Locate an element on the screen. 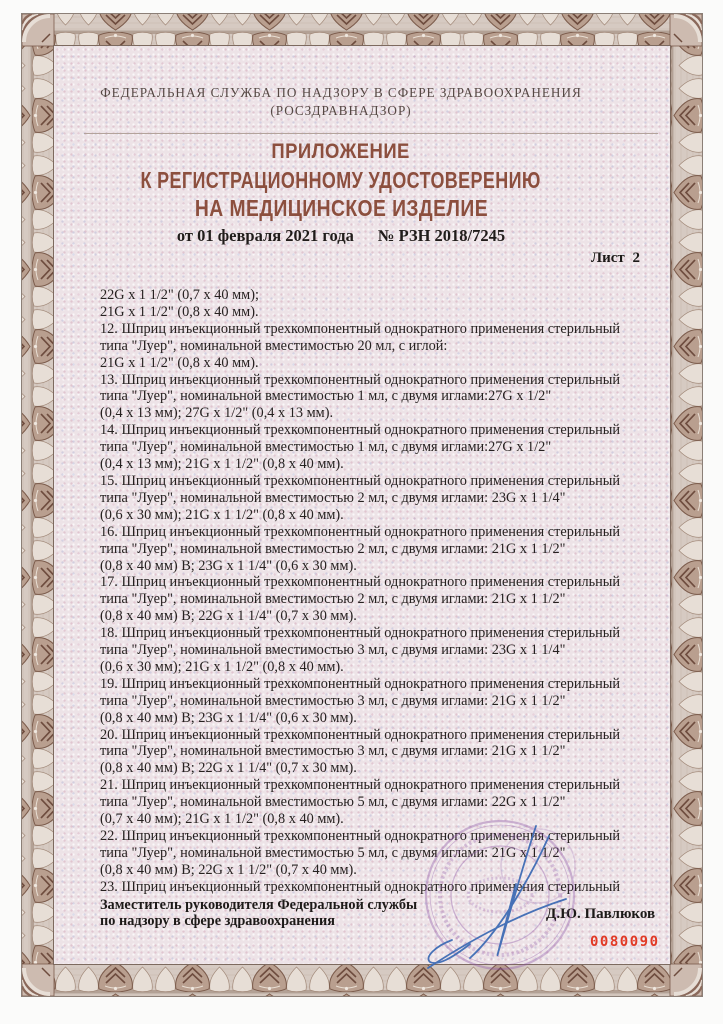 The height and width of the screenshot is (1024, 723). doc-title-line1-text: ПРИЛОЖЕНИЕ is located at coordinates (341, 151).